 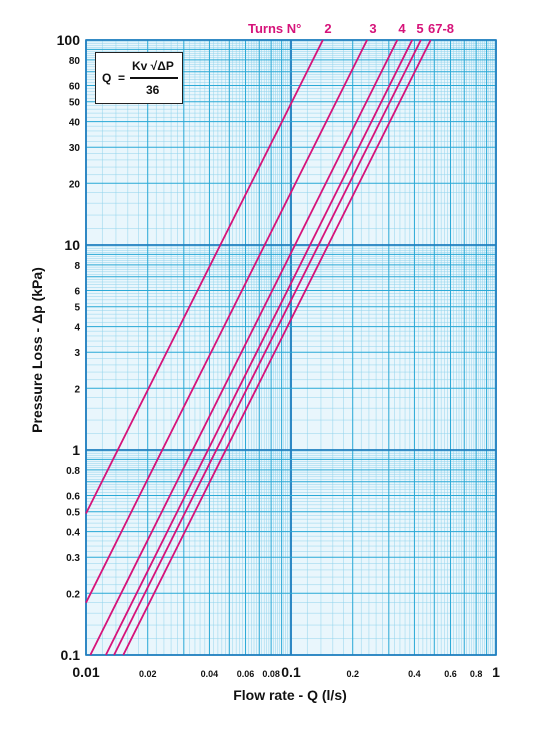 What do you see at coordinates (372, 28) in the screenshot?
I see `turn-label-3: 3` at bounding box center [372, 28].